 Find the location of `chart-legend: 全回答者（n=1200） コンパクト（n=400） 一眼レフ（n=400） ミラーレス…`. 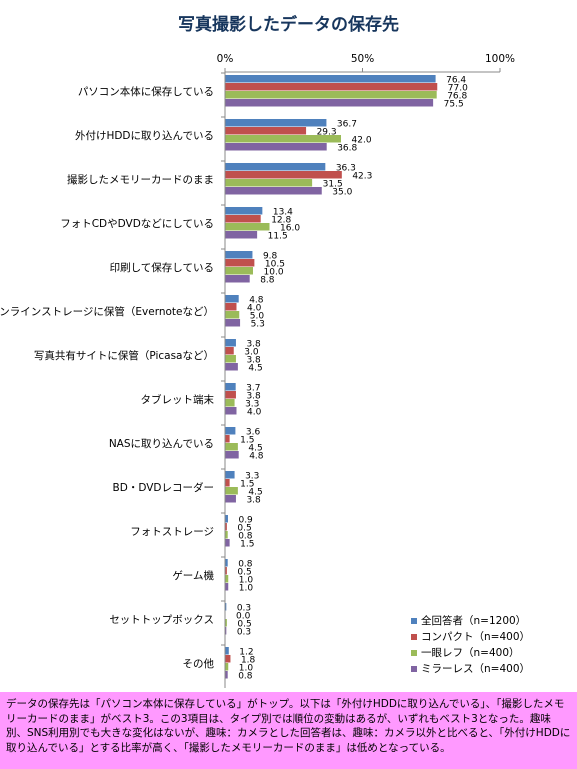

chart-legend: 全回答者（n=1200） コンパクト（n=400） 一眼レフ（n=400） ミラーレス… is located at coordinates (478, 645).